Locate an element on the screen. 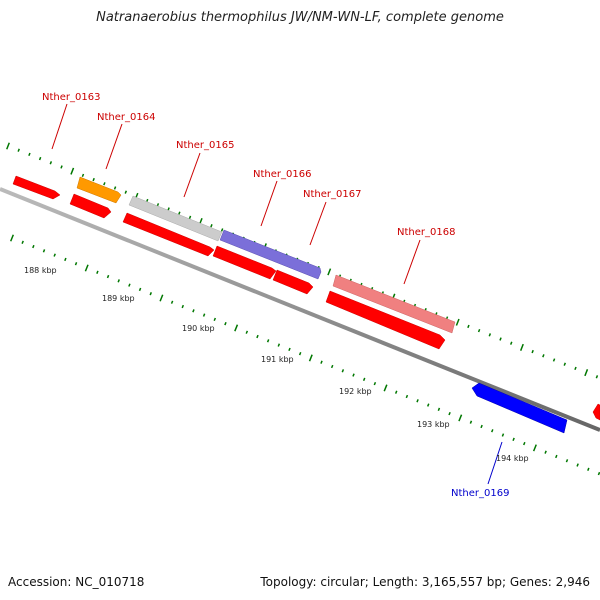 The image size is (600, 600). gene-label: Nther_0166 is located at coordinates (282, 174).